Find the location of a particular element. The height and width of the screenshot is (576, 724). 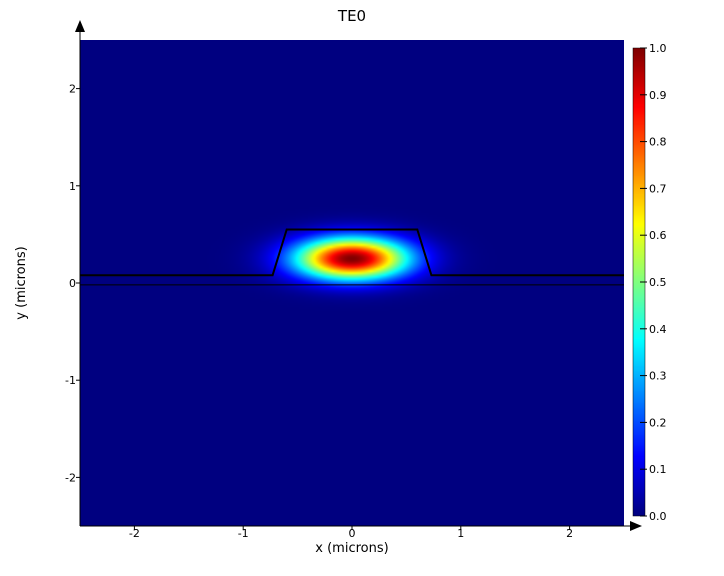

x-tick-label: -2 is located at coordinates (134, 533).